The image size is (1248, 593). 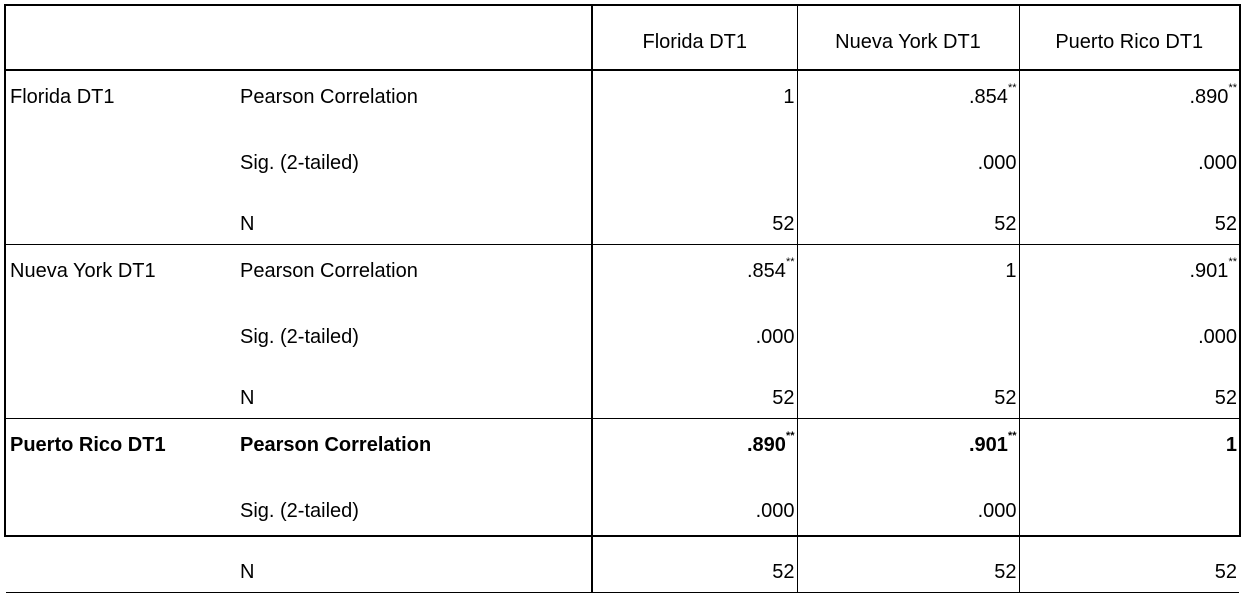 I want to click on cell-florida, so click(x=694, y=153).